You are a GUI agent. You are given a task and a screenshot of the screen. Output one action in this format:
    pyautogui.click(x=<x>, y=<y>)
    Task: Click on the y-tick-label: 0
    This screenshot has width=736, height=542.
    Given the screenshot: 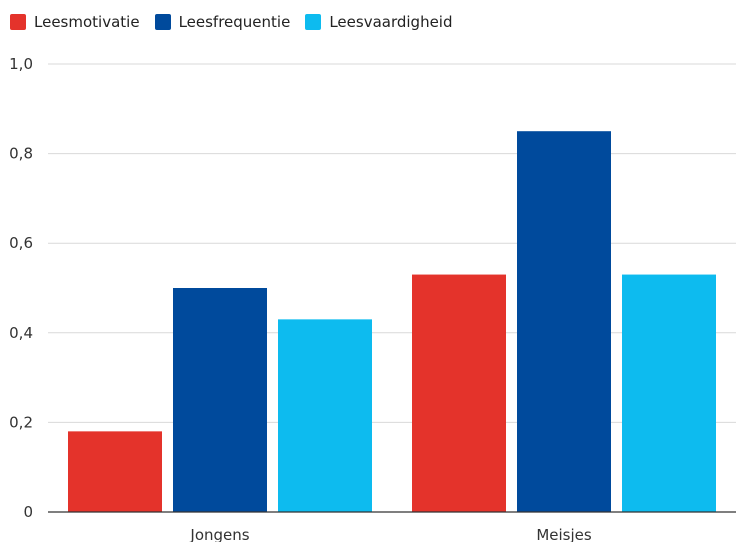 What is the action you would take?
    pyautogui.click(x=28, y=512)
    